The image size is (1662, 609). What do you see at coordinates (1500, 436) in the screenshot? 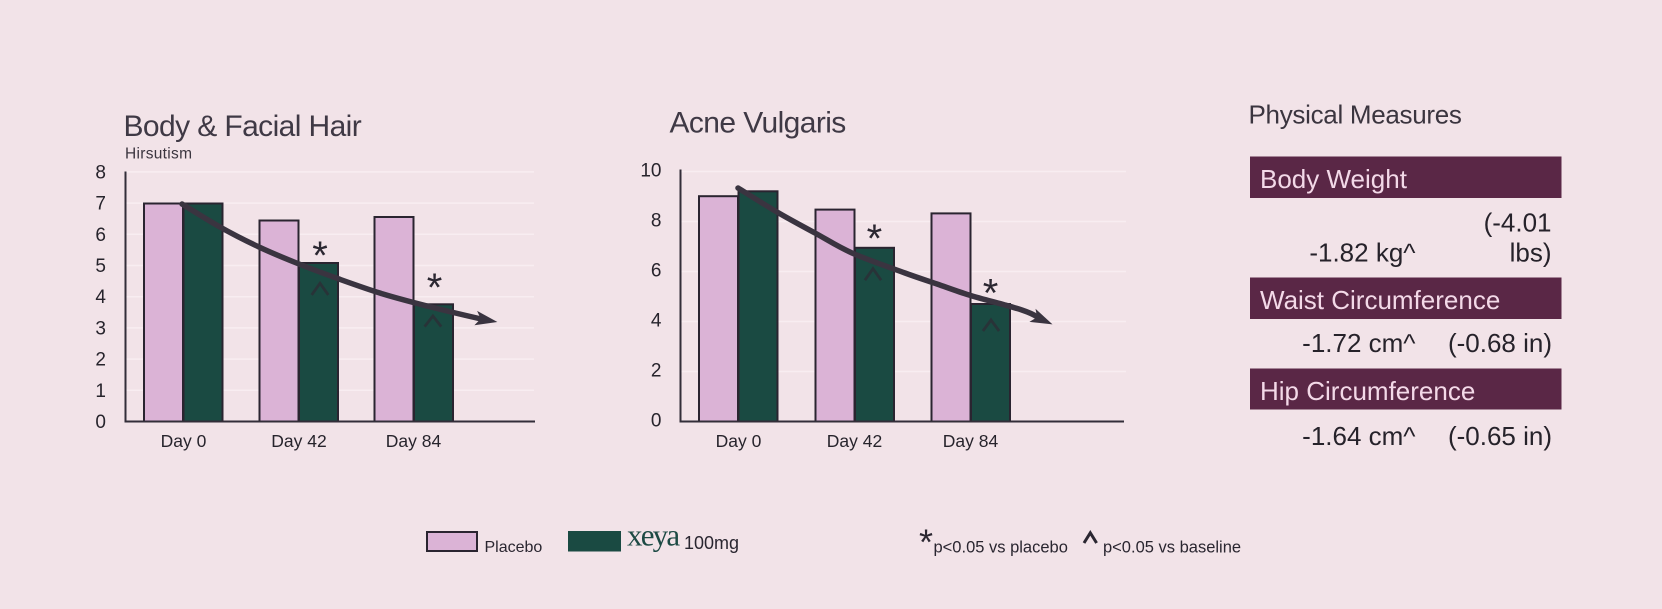
I see `svg-text: (-0.65 in)` at bounding box center [1500, 436].